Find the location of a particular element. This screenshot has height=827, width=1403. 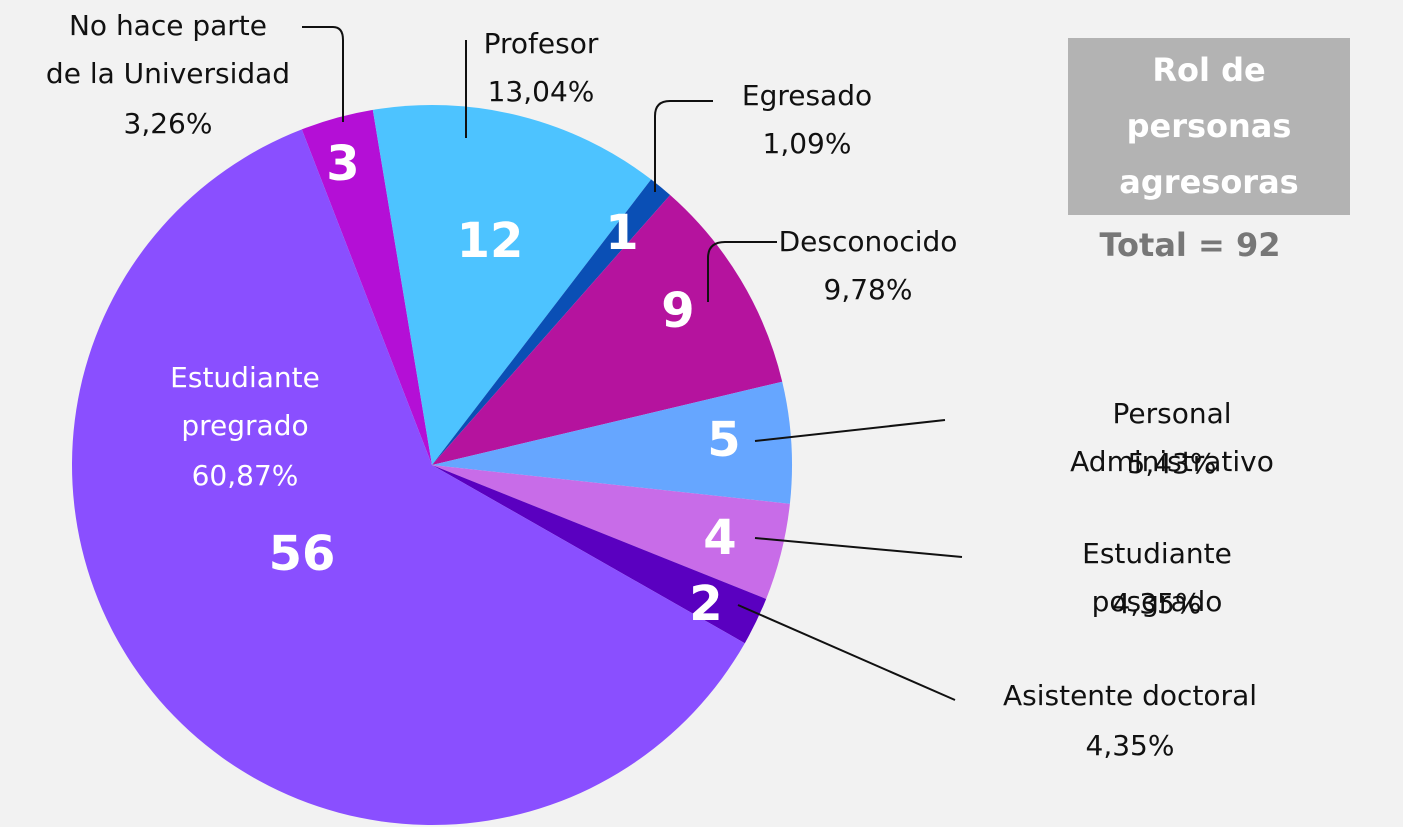

category-label: Estudiante posgrado is located at coordinates (1157, 577).